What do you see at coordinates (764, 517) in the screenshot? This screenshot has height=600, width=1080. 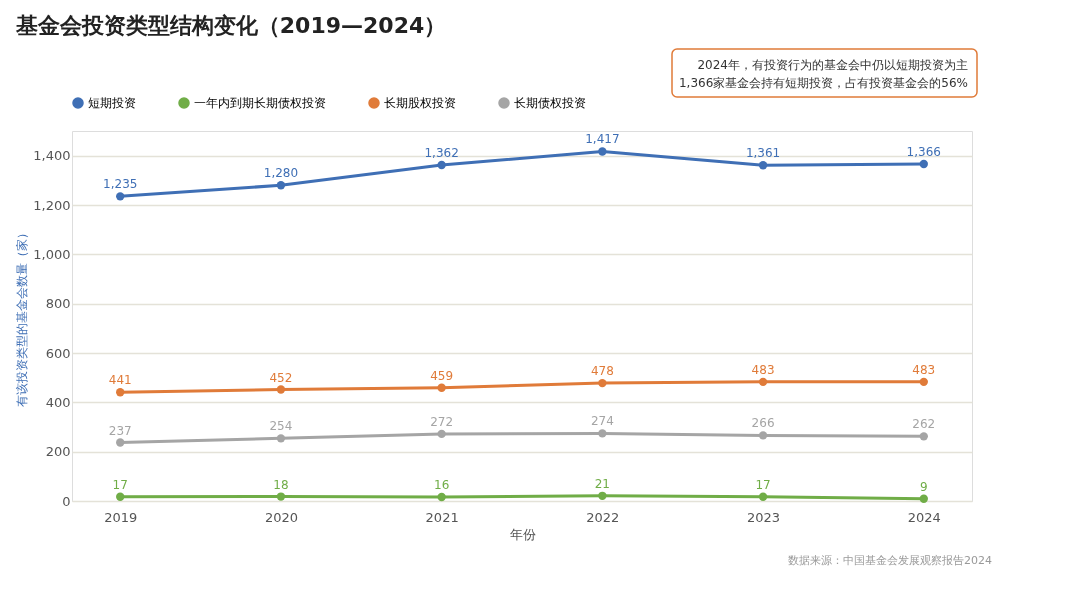 I see `x-tick-label: 2023` at bounding box center [764, 517].